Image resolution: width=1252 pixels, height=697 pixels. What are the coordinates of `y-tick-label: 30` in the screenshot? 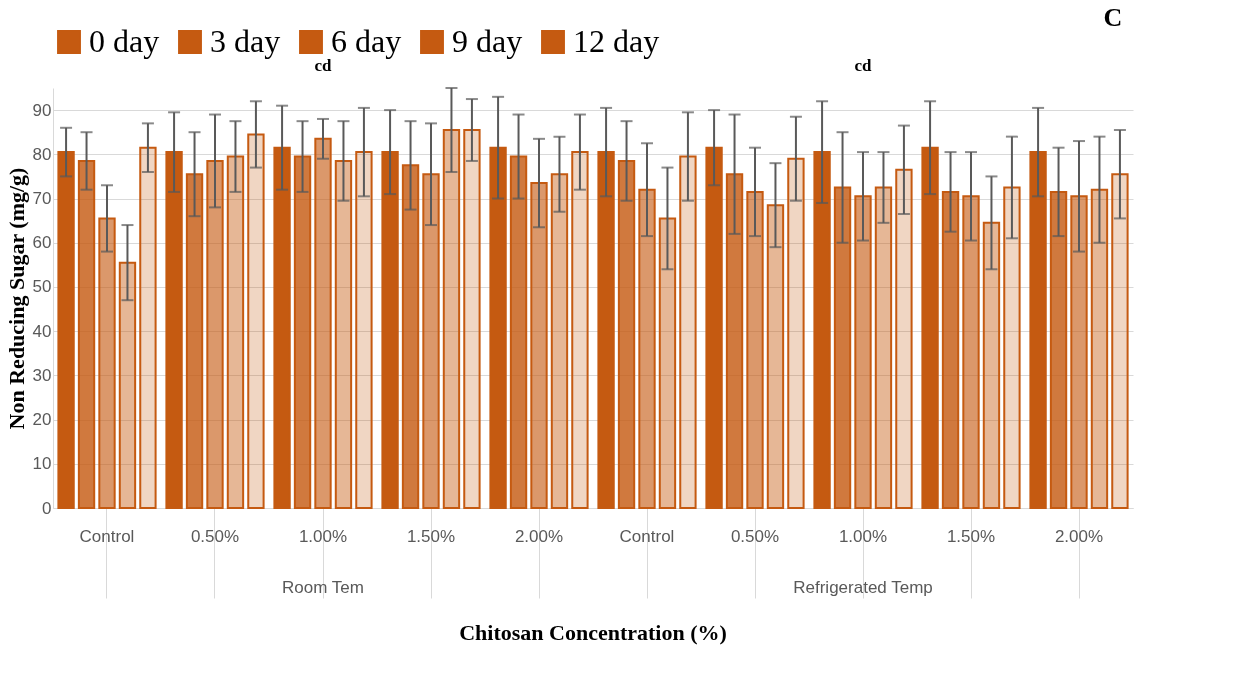 It's located at (42, 375).